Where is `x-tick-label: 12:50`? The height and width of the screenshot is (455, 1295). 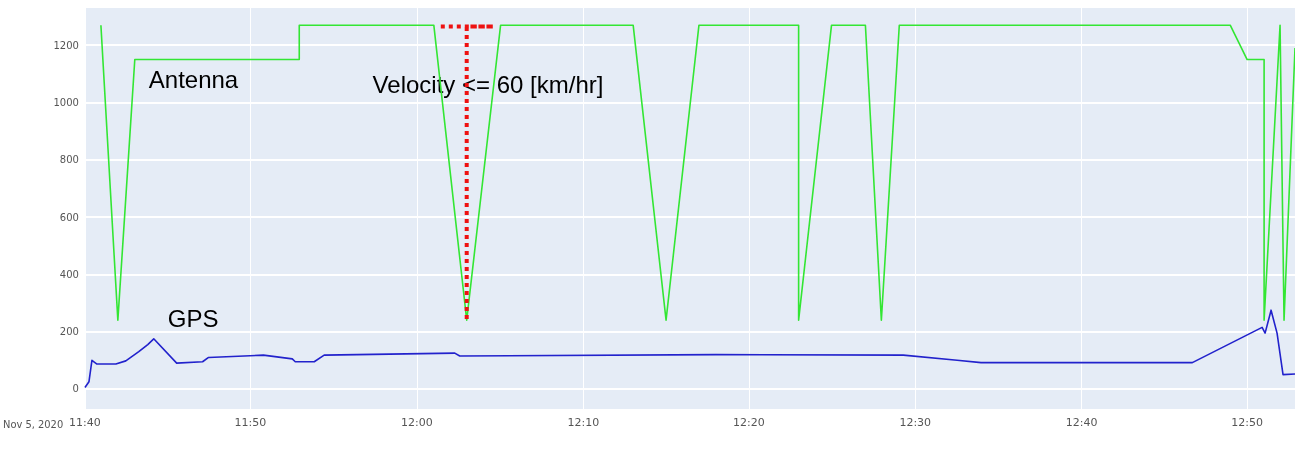 x-tick-label: 12:50 is located at coordinates (1247, 422).